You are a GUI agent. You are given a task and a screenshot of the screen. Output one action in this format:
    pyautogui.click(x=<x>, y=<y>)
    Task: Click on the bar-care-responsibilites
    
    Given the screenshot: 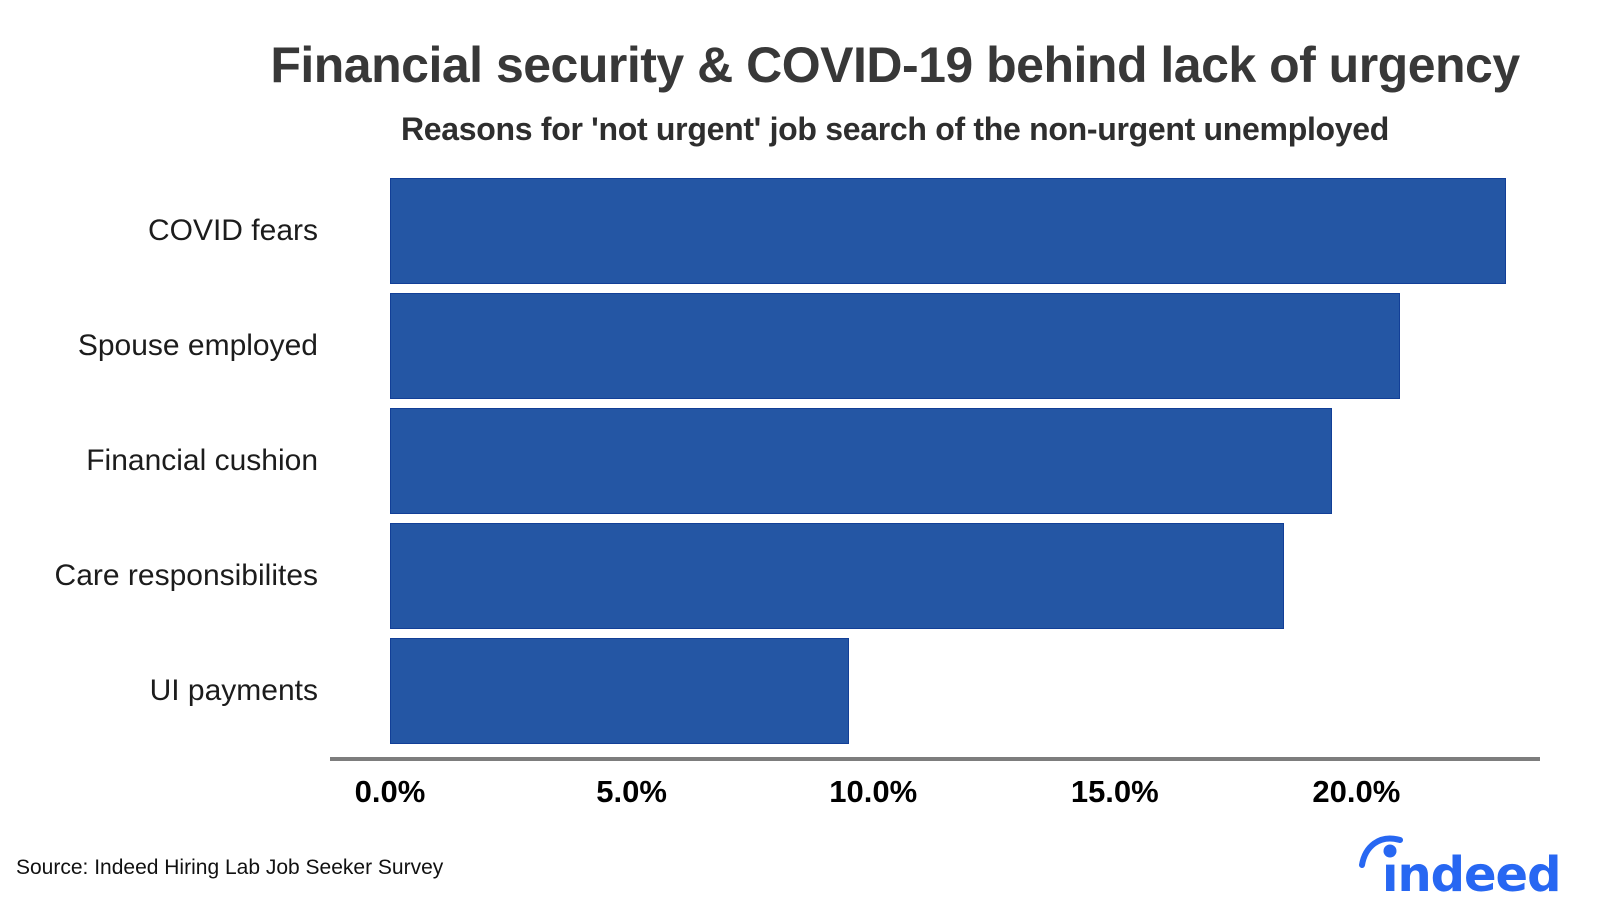 What is the action you would take?
    pyautogui.click(x=837, y=576)
    